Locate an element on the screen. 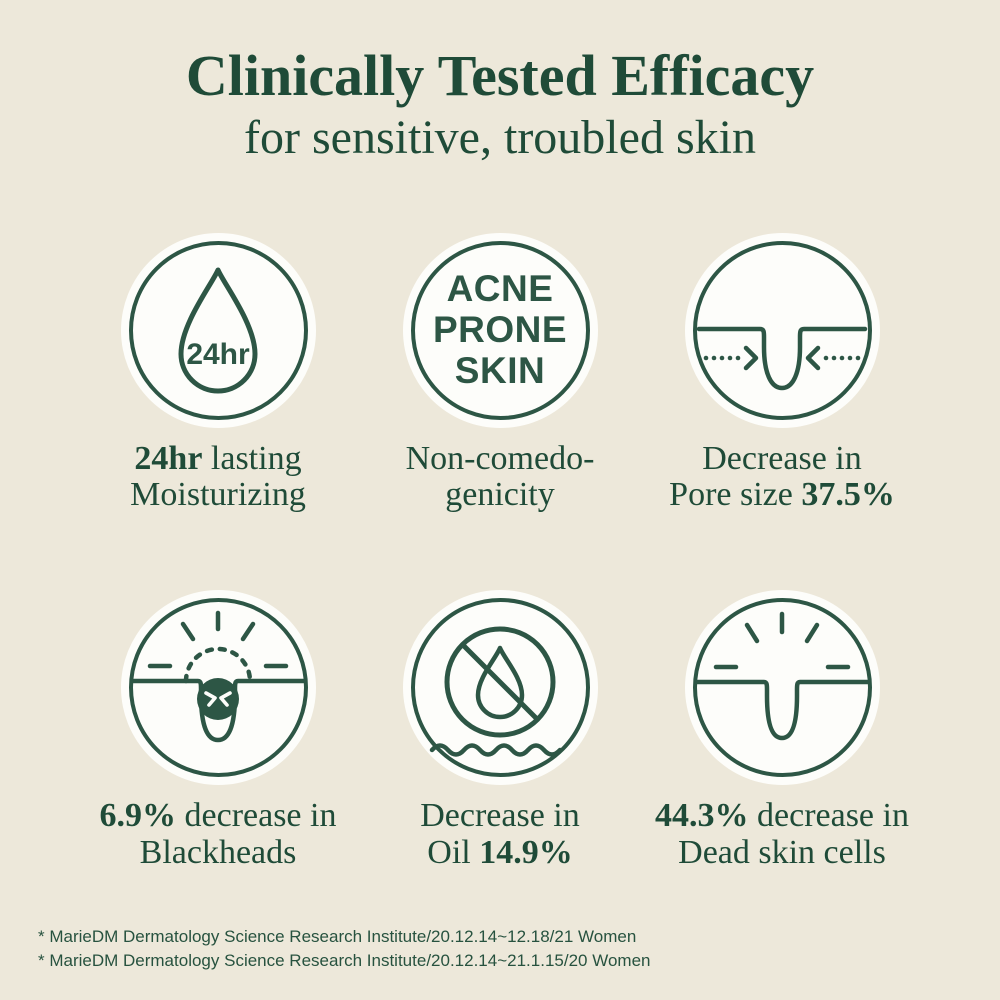 This screenshot has height=1000, width=1000. benefit-caption: Non-comedo- genicity is located at coordinates (500, 476).